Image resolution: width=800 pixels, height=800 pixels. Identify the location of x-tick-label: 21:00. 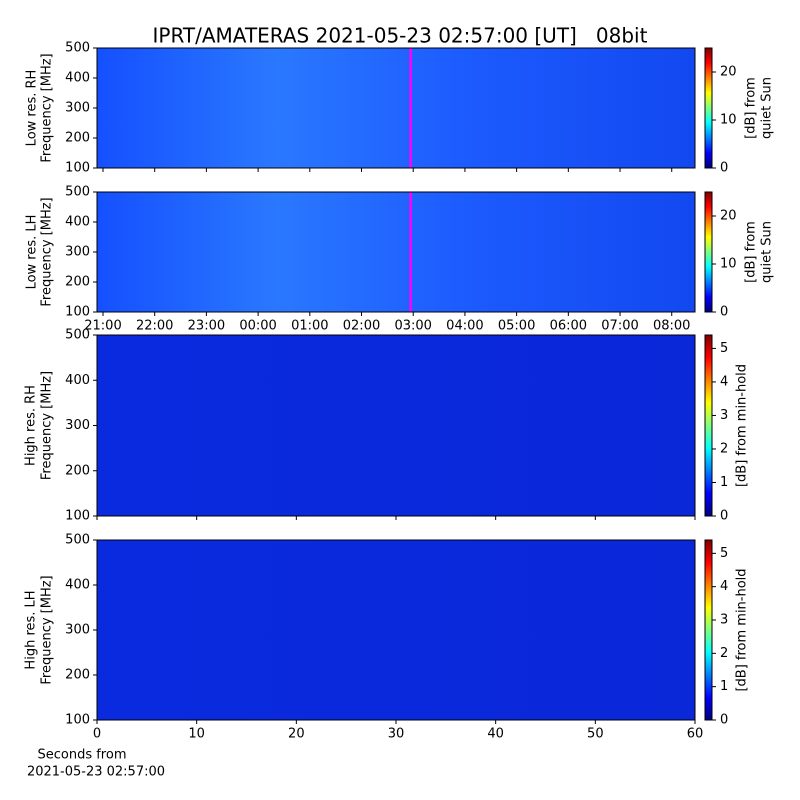
(102, 326).